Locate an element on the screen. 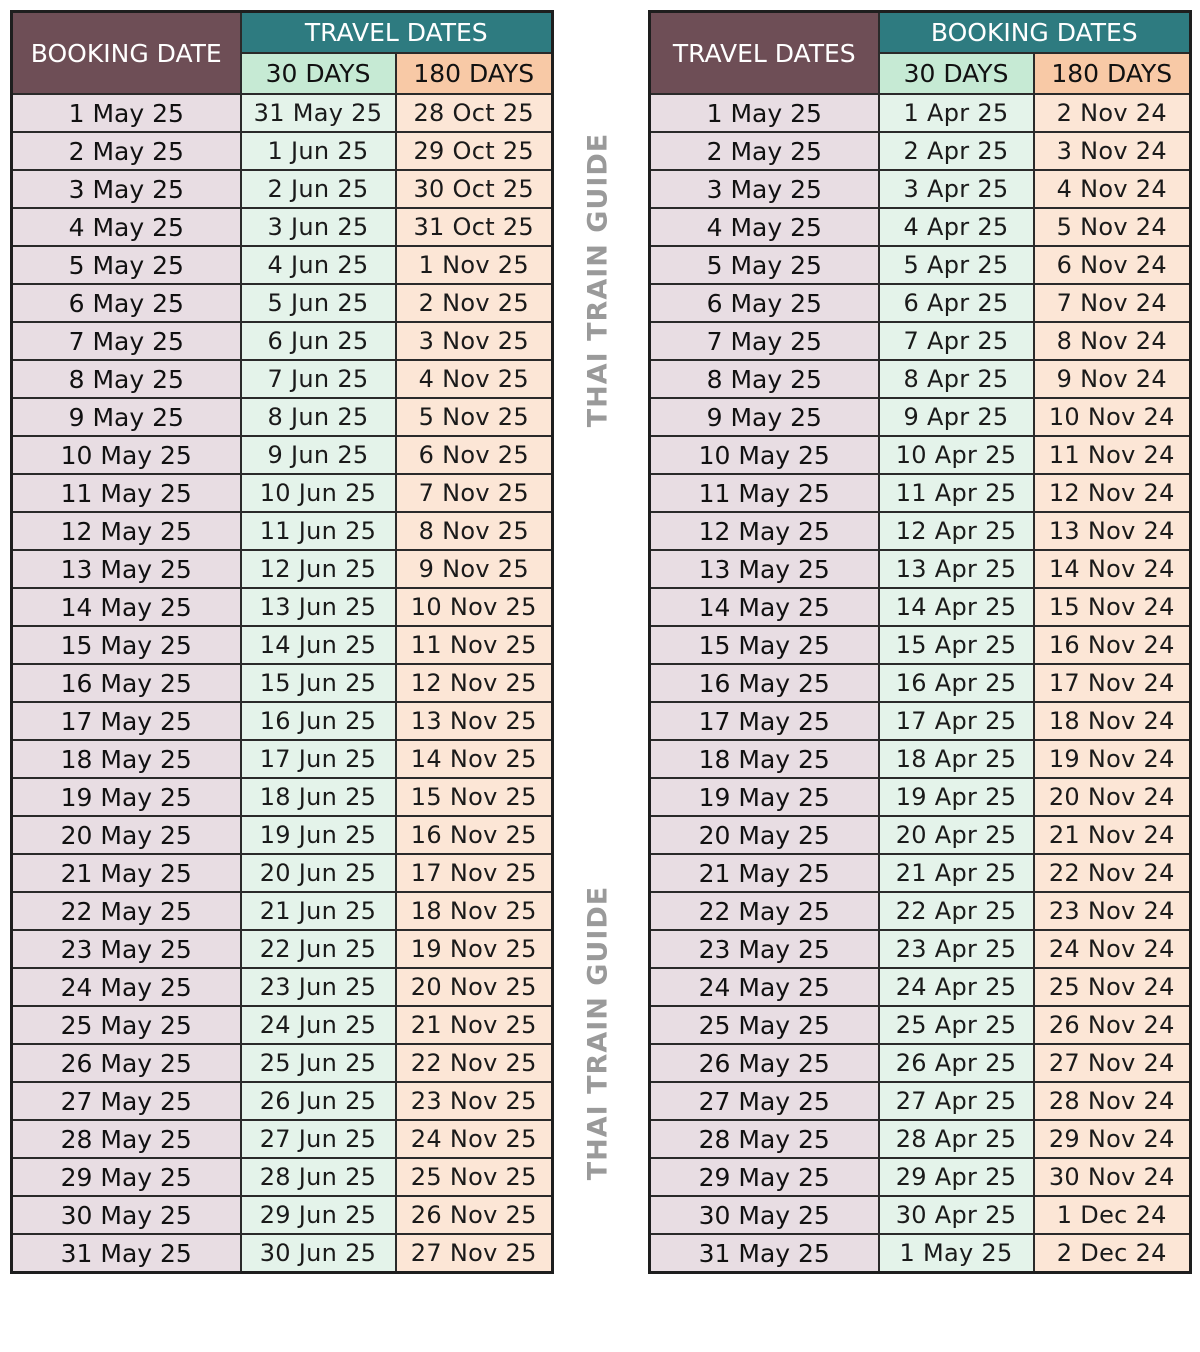  days-30-cell: 15 Jun 25 is located at coordinates (318, 683).